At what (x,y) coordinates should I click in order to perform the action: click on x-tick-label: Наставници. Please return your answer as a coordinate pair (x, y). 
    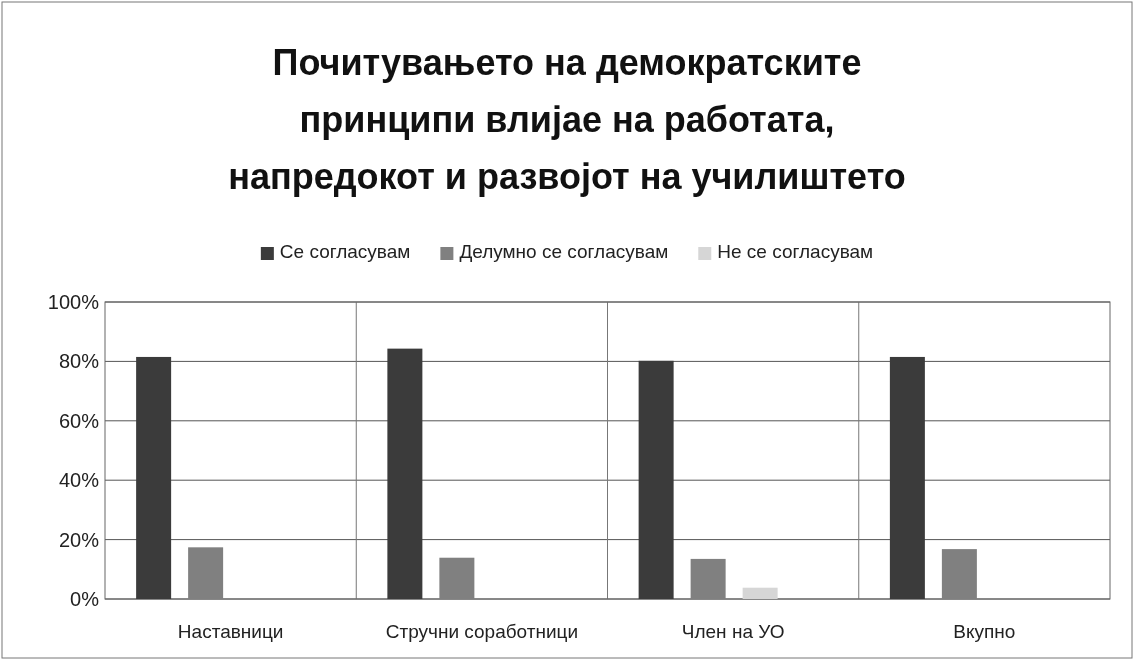
    Looking at the image, I should click on (230, 632).